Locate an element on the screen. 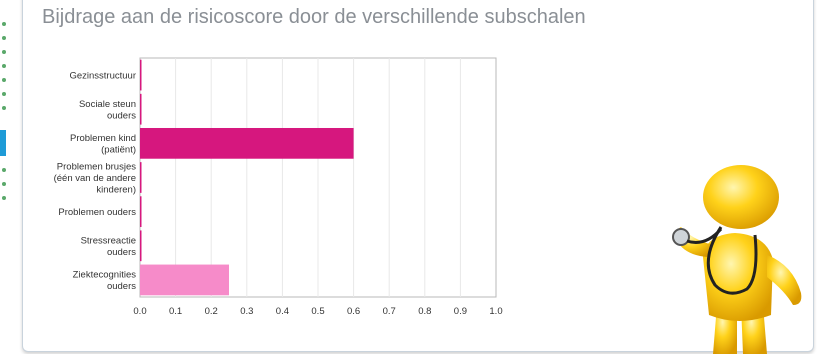 The image size is (820, 354). y-category-label: Problemen kind (patiënt) is located at coordinates (103, 144).